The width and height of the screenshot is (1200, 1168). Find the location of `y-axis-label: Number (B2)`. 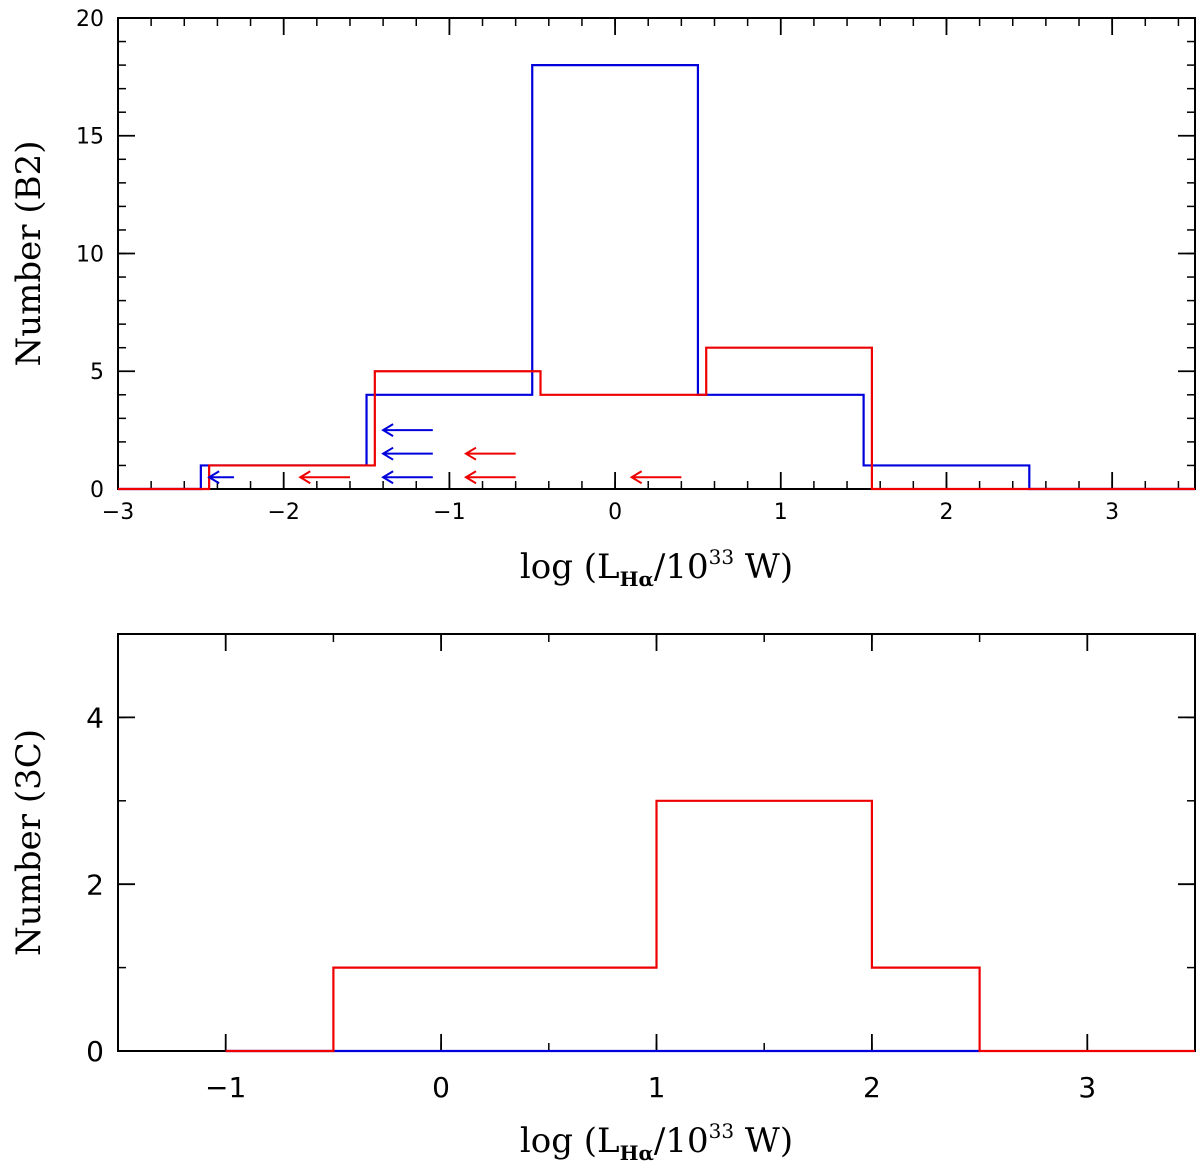

y-axis-label: Number (B2) is located at coordinates (29, 254).